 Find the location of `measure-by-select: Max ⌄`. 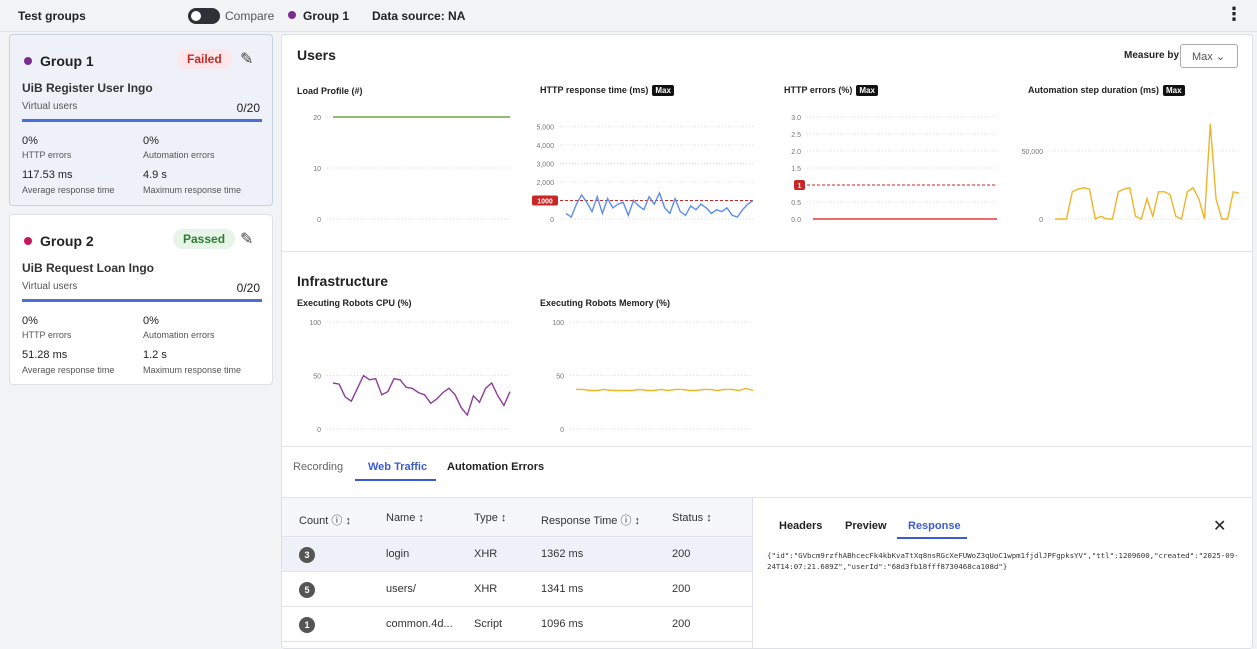

measure-by-select: Max ⌄ is located at coordinates (1209, 56).